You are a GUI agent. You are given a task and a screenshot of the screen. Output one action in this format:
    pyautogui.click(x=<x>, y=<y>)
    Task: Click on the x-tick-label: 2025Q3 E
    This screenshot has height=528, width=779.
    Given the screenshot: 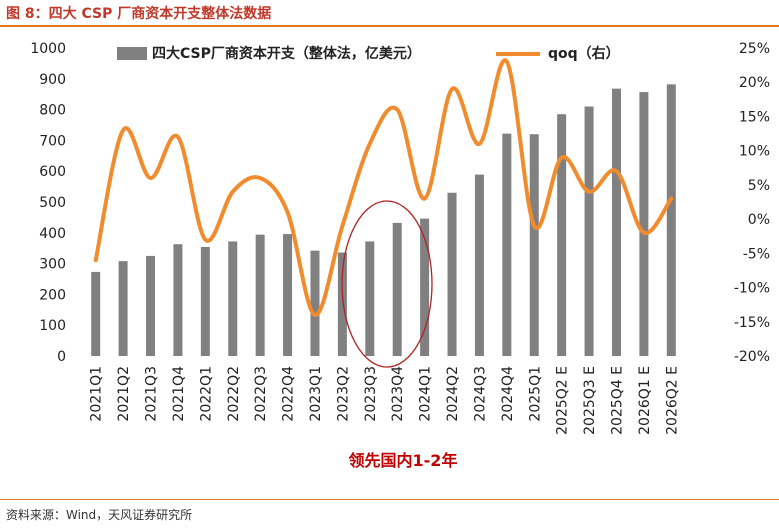 What is the action you would take?
    pyautogui.click(x=590, y=400)
    